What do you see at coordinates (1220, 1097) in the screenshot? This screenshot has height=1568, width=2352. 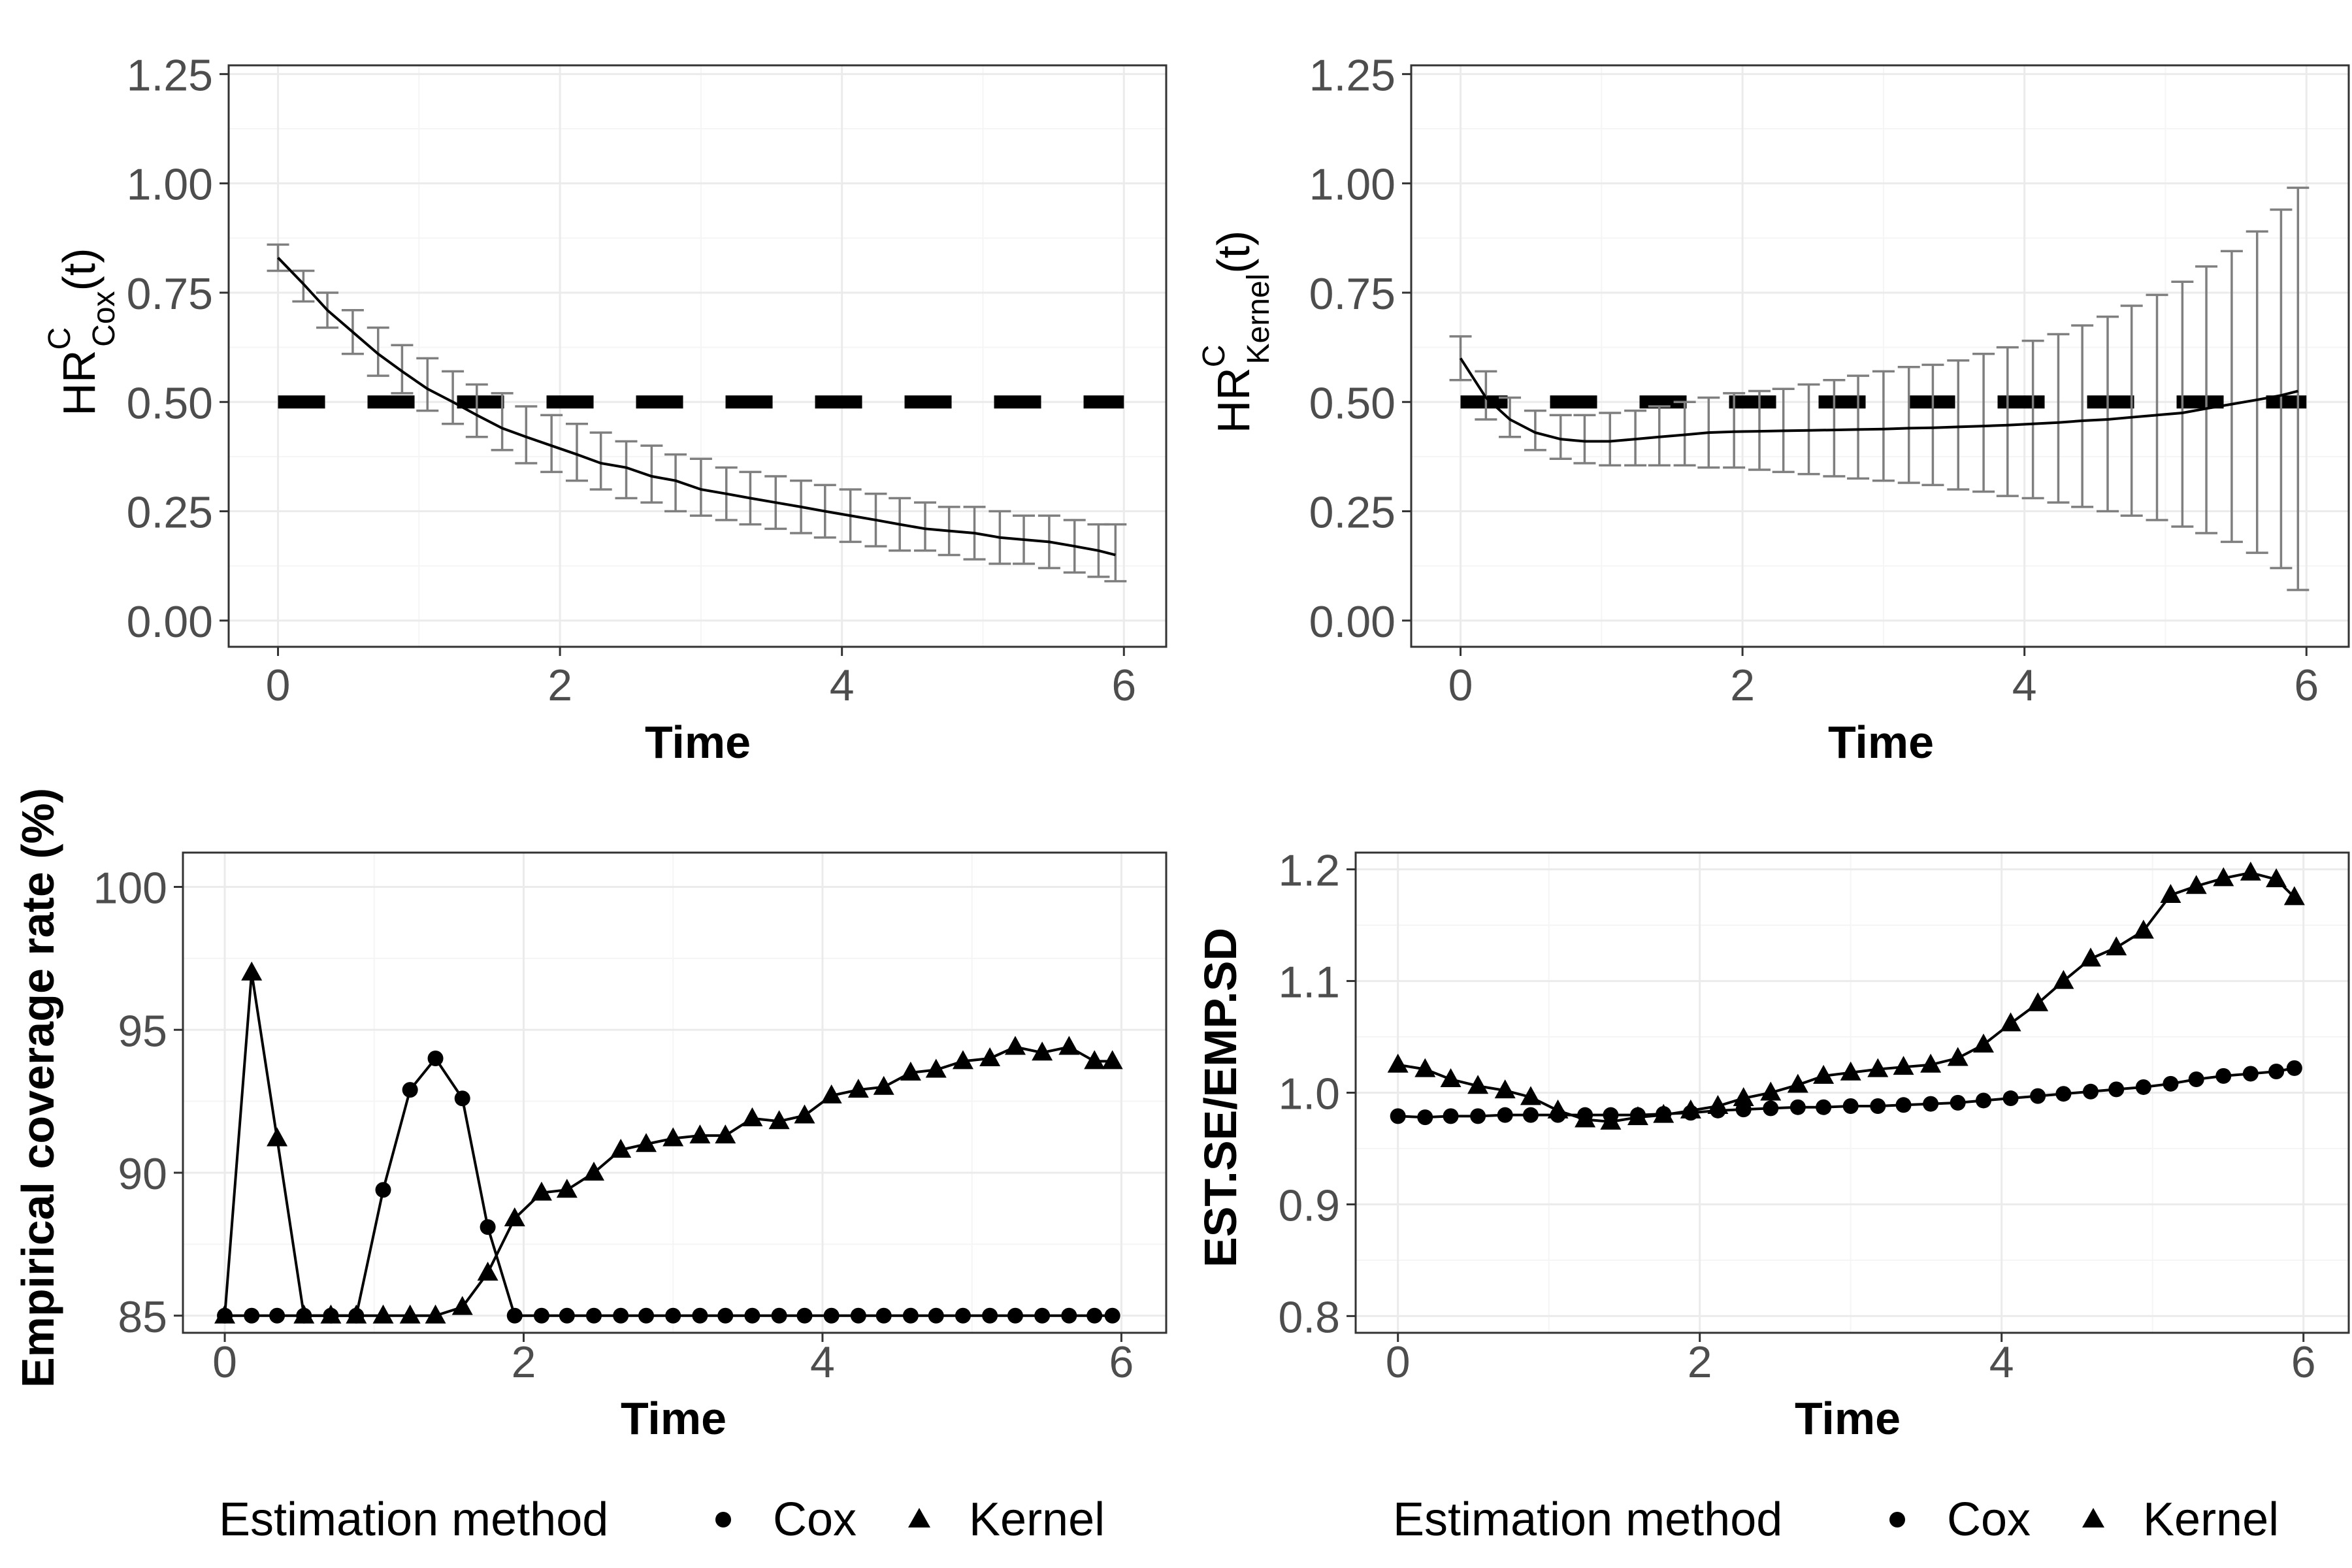 I see `se-ratio-y-axis-title: EST.SE/EMP.SD` at bounding box center [1220, 1097].